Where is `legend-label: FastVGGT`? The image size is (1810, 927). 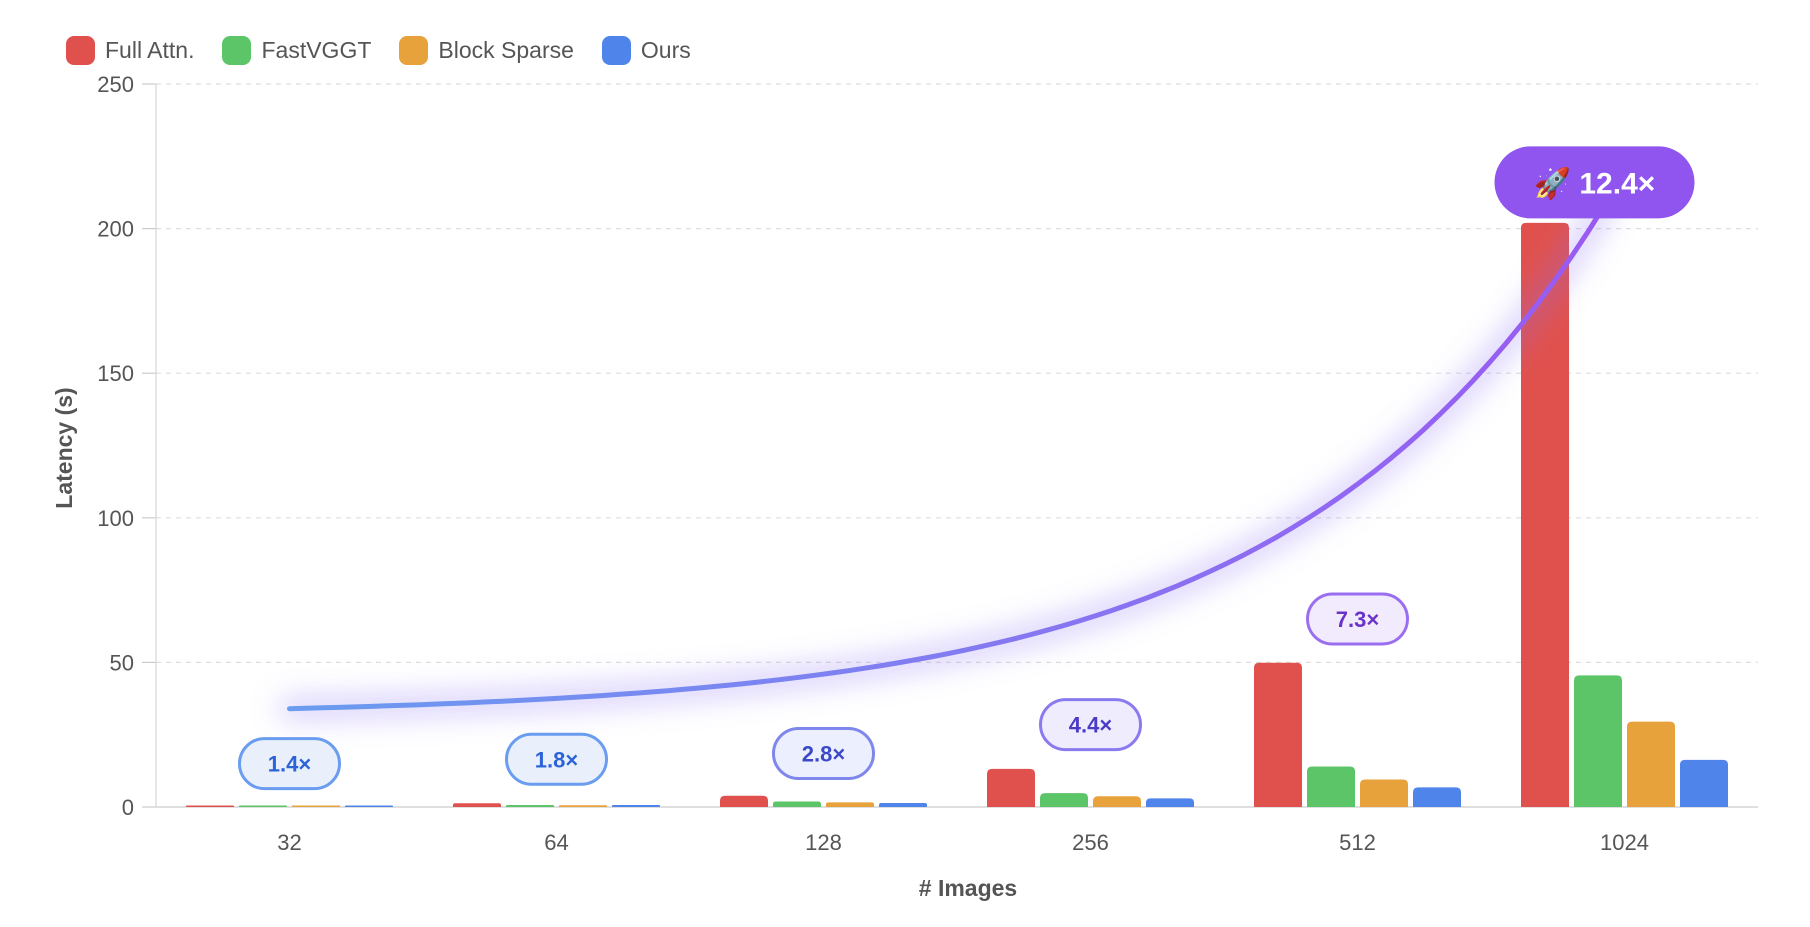
legend-label: FastVGGT is located at coordinates (316, 50).